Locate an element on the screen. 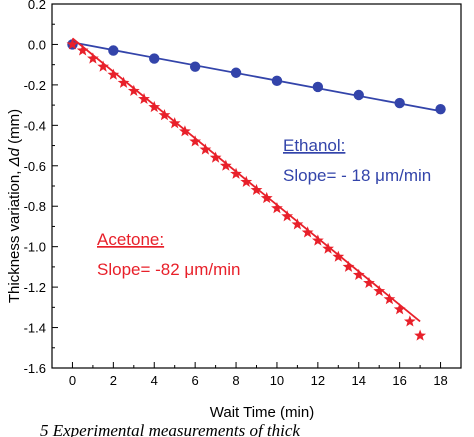 This screenshot has width=474, height=437. y-tick-label: -0.8 is located at coordinates (35, 206).